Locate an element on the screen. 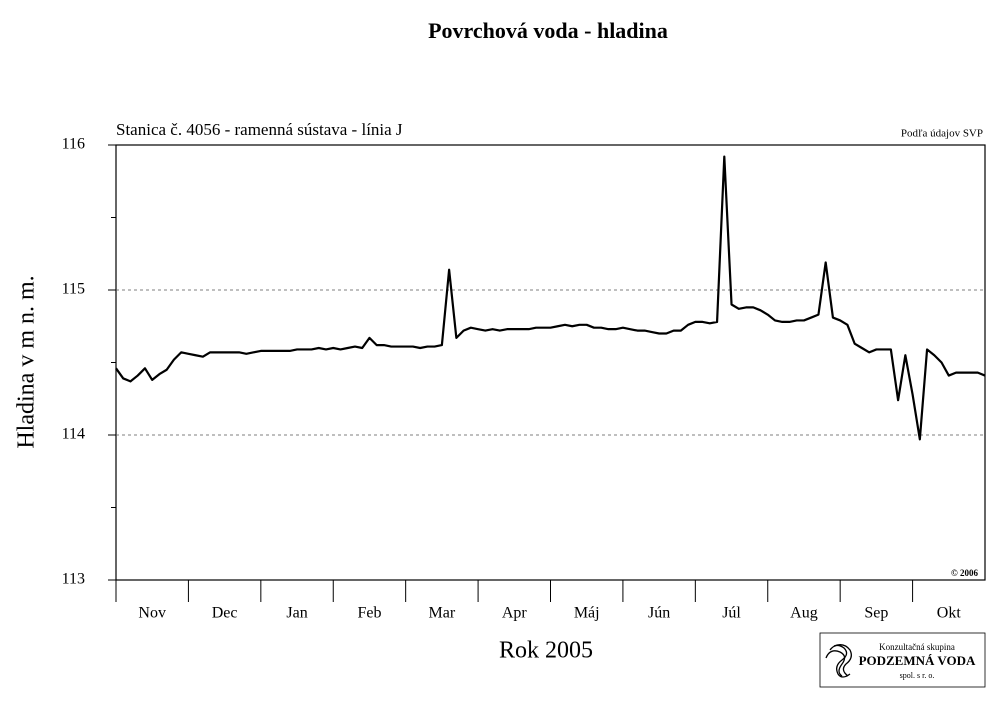 The height and width of the screenshot is (701, 1000). x-axis-label: Rok 2005 is located at coordinates (546, 651).